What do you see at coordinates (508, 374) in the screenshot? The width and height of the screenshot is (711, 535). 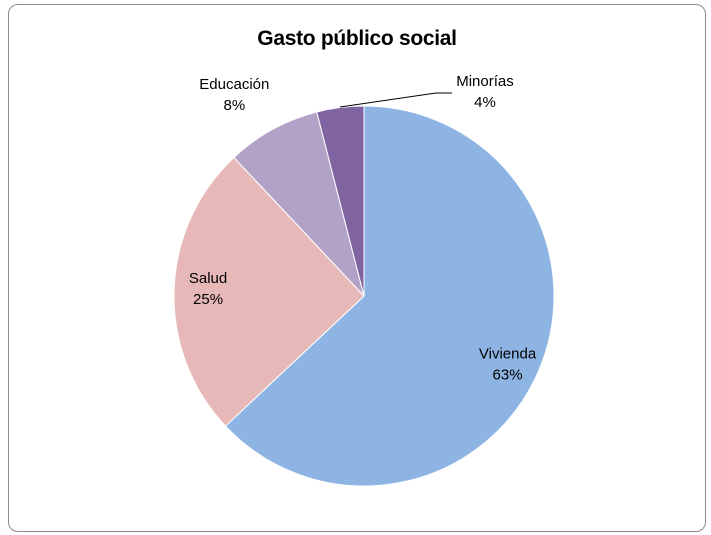 I see `slice-percent-vivienda: 63%` at bounding box center [508, 374].